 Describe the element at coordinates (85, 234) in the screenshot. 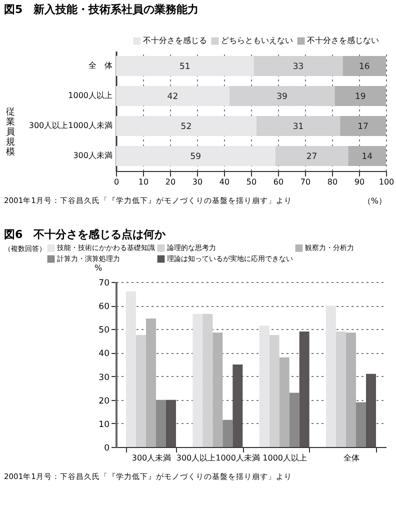

I see `chart-title: 図6 不十分さを感じる点は何か` at that location.